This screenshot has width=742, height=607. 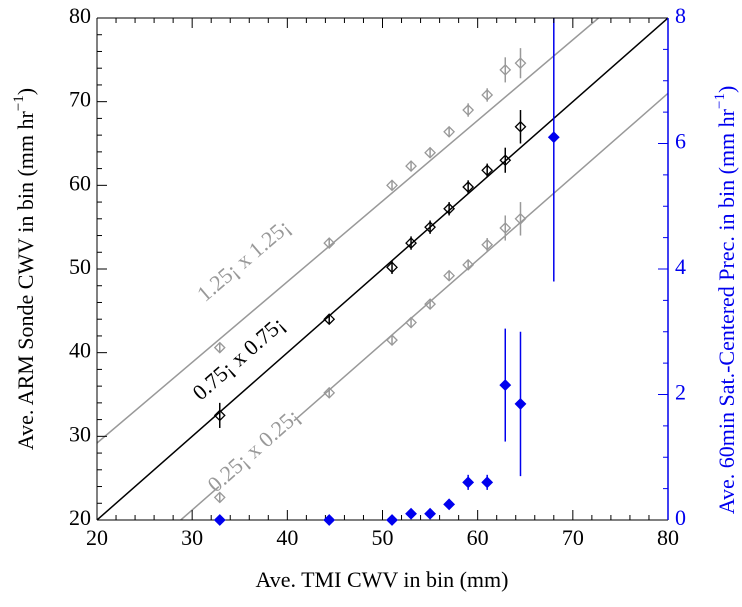 I want to click on y2-tick-label: 8, so click(x=680, y=15).